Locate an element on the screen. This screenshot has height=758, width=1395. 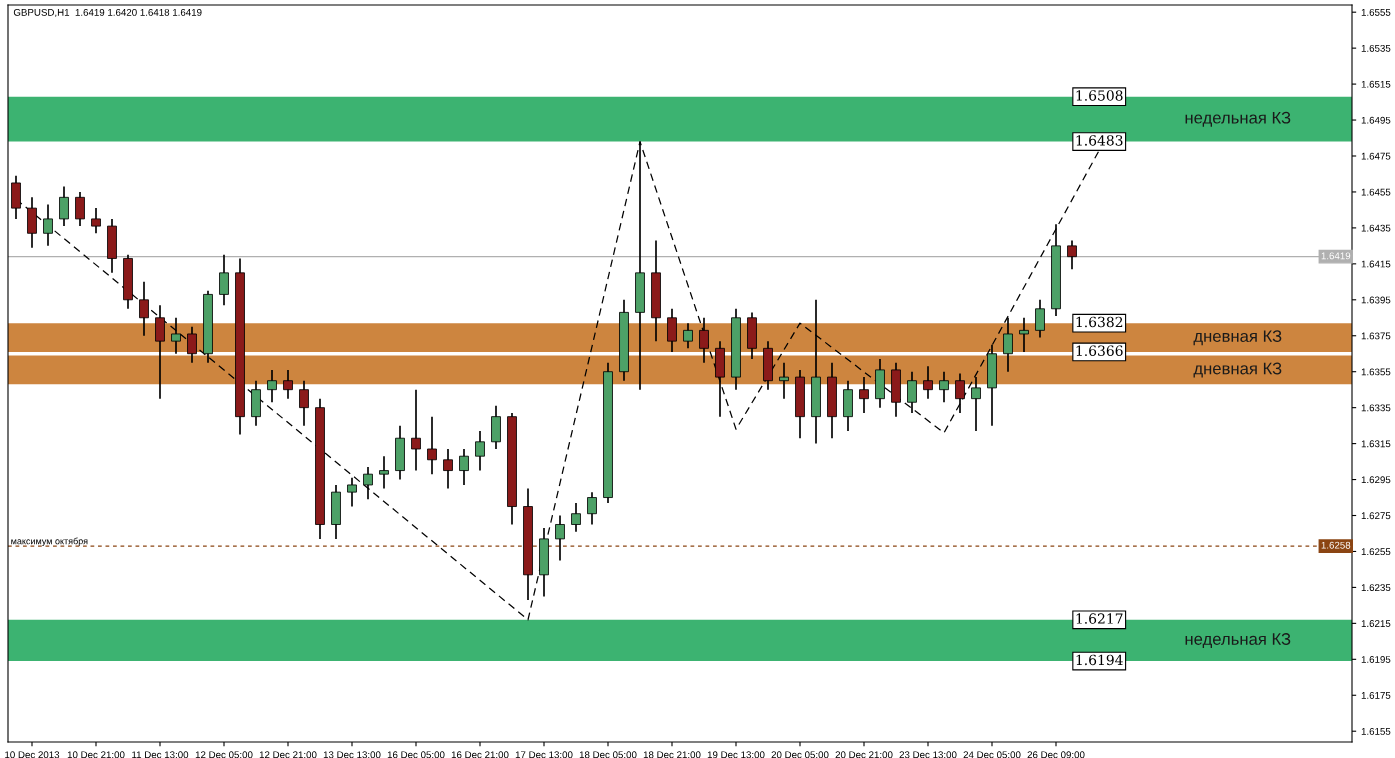
y-tick-label: 1.6555 is located at coordinates (1376, 12).